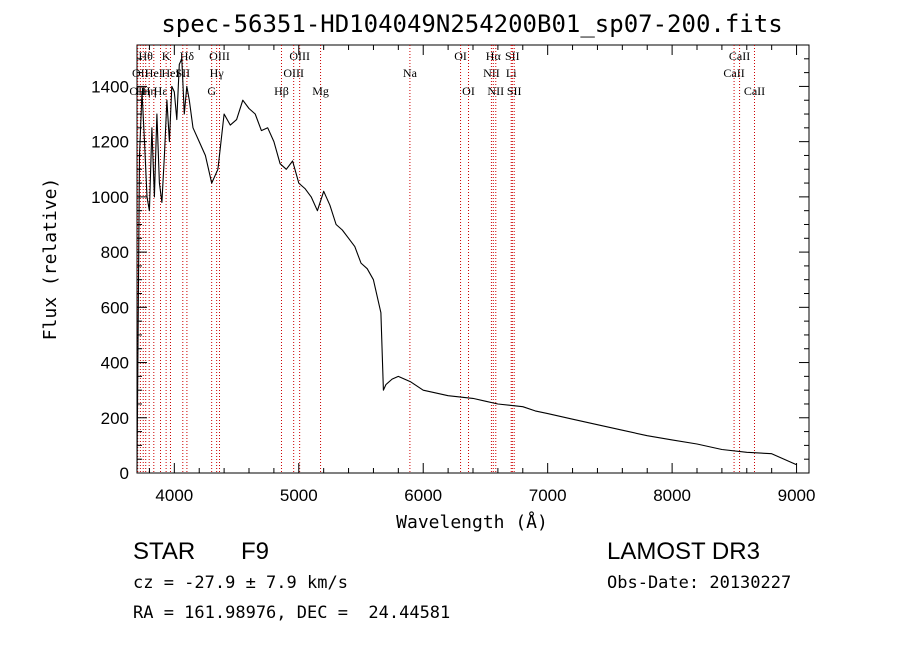 This screenshot has width=900, height=649. I want to click on x-tick-label-0: 4000, so click(174, 495).